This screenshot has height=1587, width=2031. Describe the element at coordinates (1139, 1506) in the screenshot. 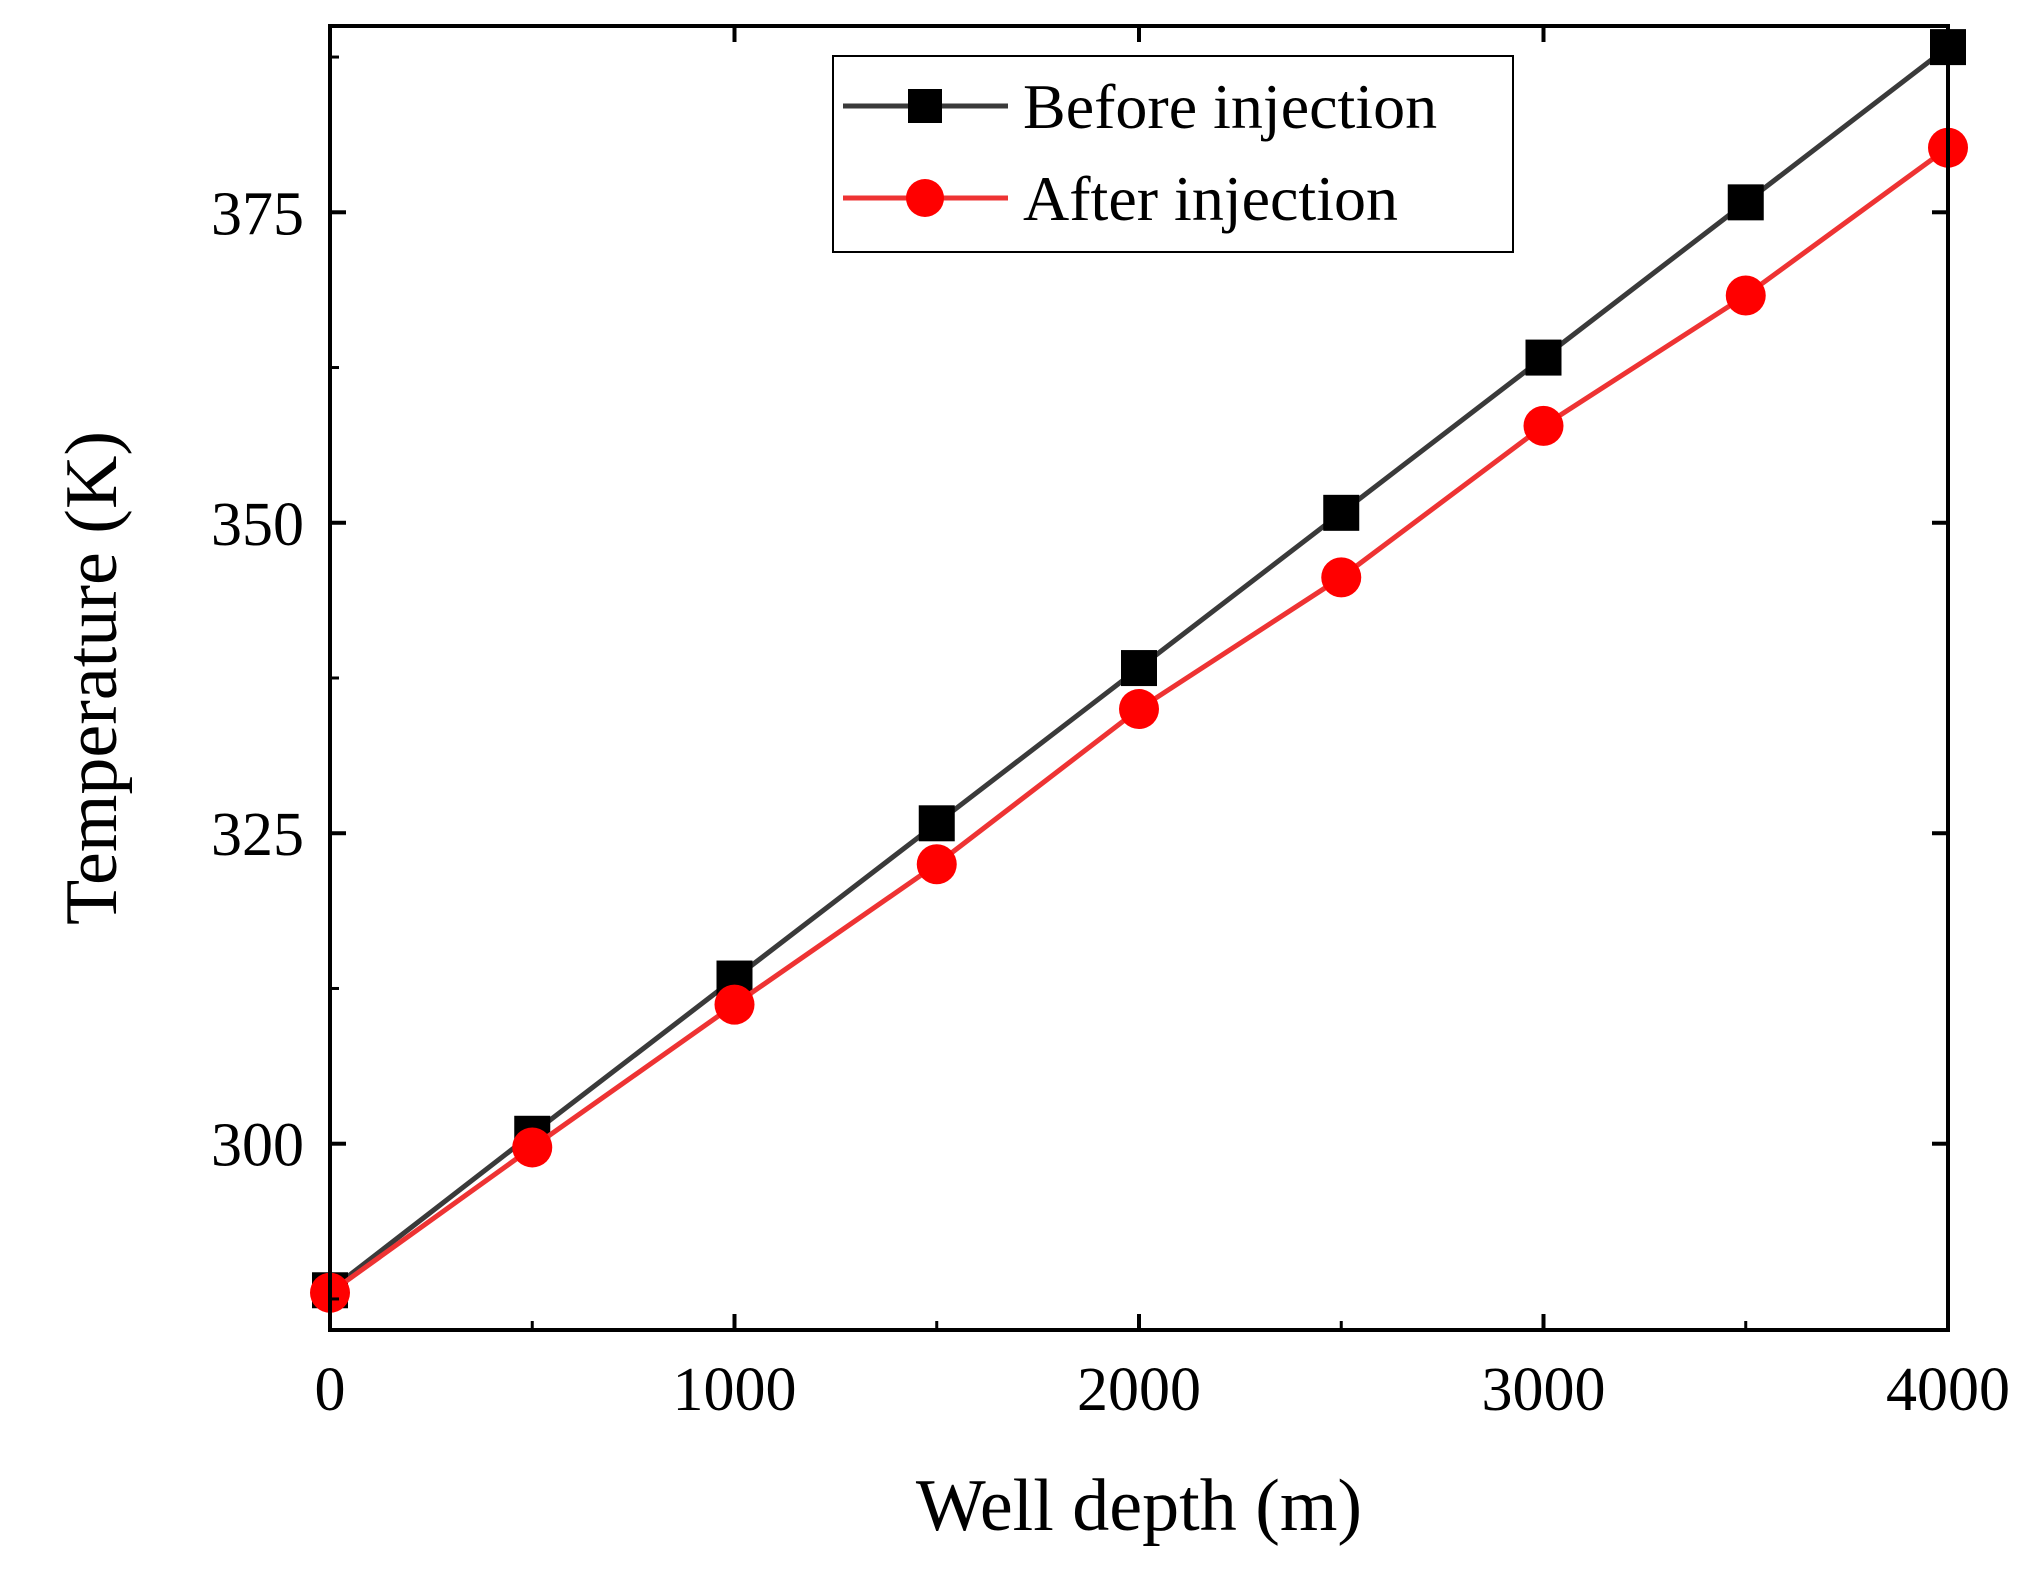

I see `x-axis-title: Well depth (m)` at that location.